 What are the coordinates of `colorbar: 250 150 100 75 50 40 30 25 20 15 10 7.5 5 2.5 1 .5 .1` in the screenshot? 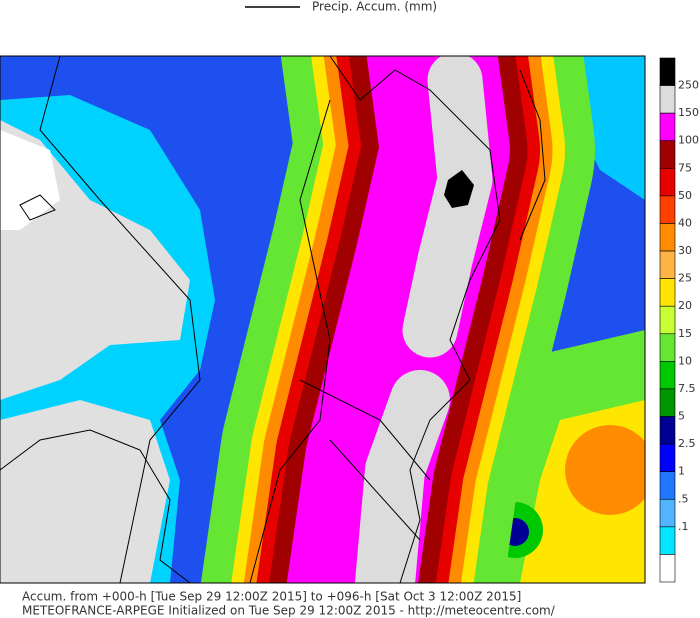 It's located at (679, 320).